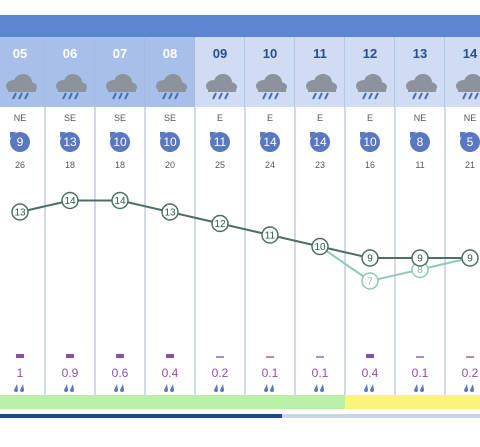  I want to click on max-temp-label: 9, so click(370, 259).